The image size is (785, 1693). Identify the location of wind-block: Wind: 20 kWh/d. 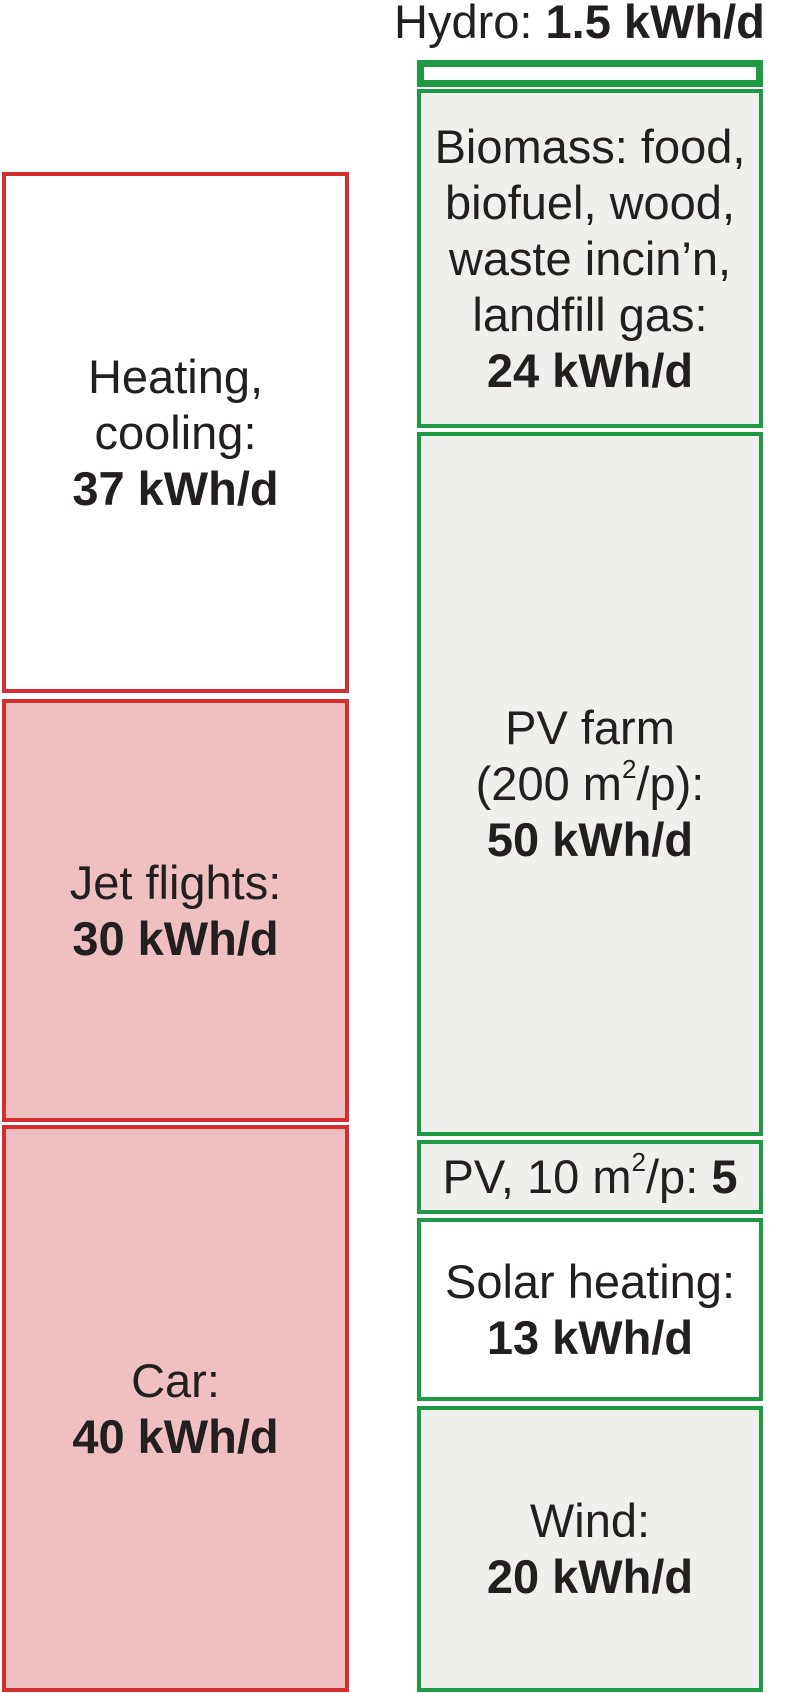
(590, 1549).